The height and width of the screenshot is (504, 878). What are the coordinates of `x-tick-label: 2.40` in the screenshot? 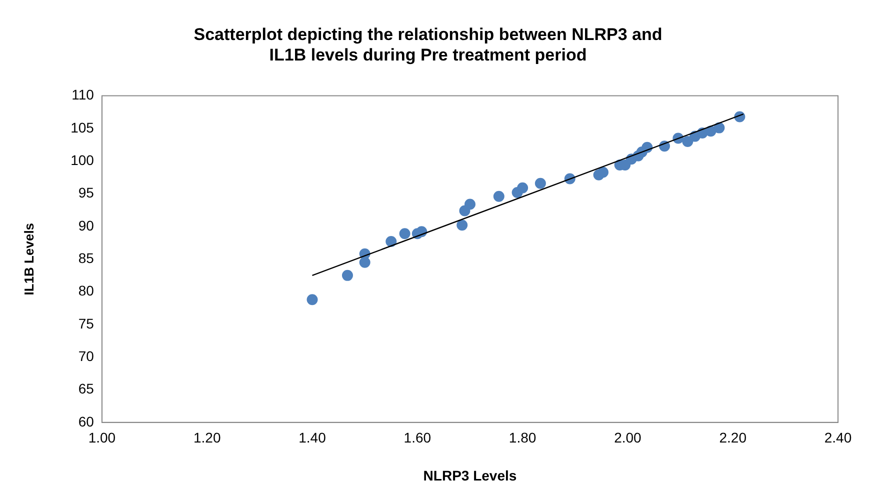 It's located at (838, 438).